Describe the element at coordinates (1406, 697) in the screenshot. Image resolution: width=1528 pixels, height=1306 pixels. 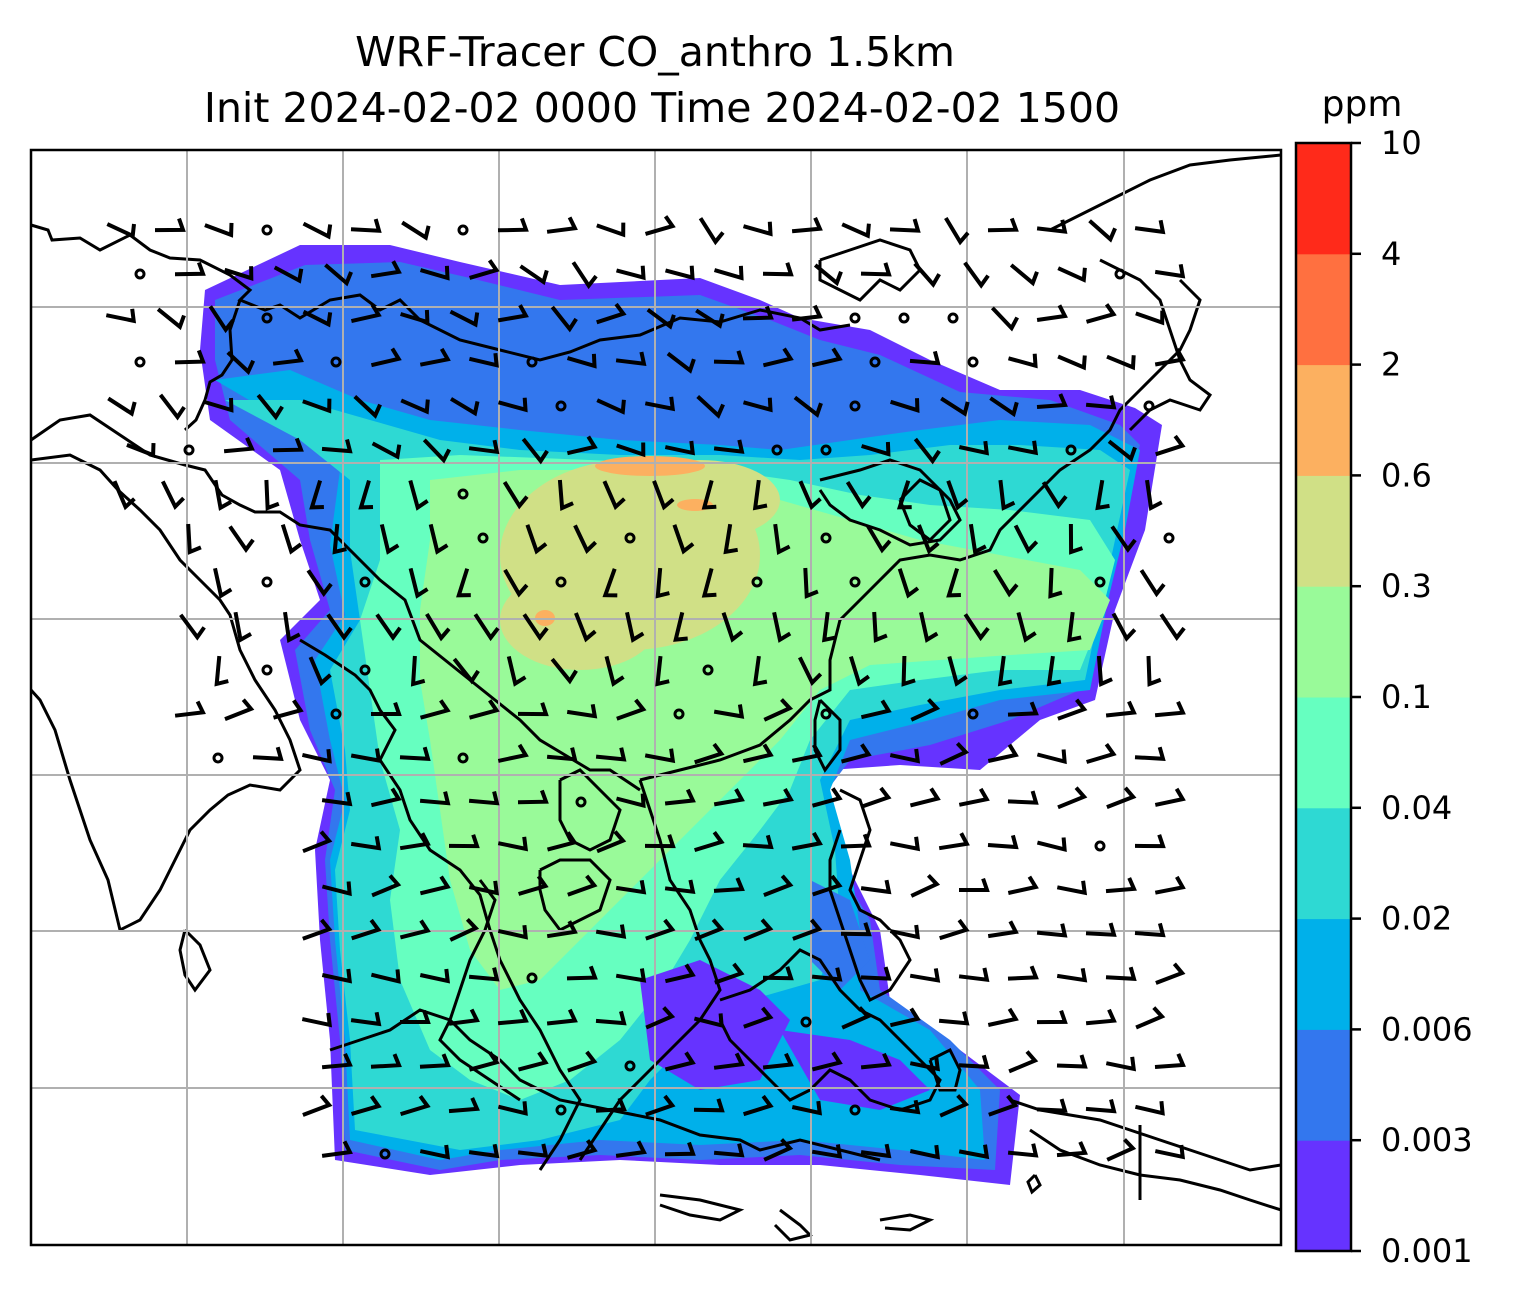
I see `colorbar-tick-label: 0.1` at that location.